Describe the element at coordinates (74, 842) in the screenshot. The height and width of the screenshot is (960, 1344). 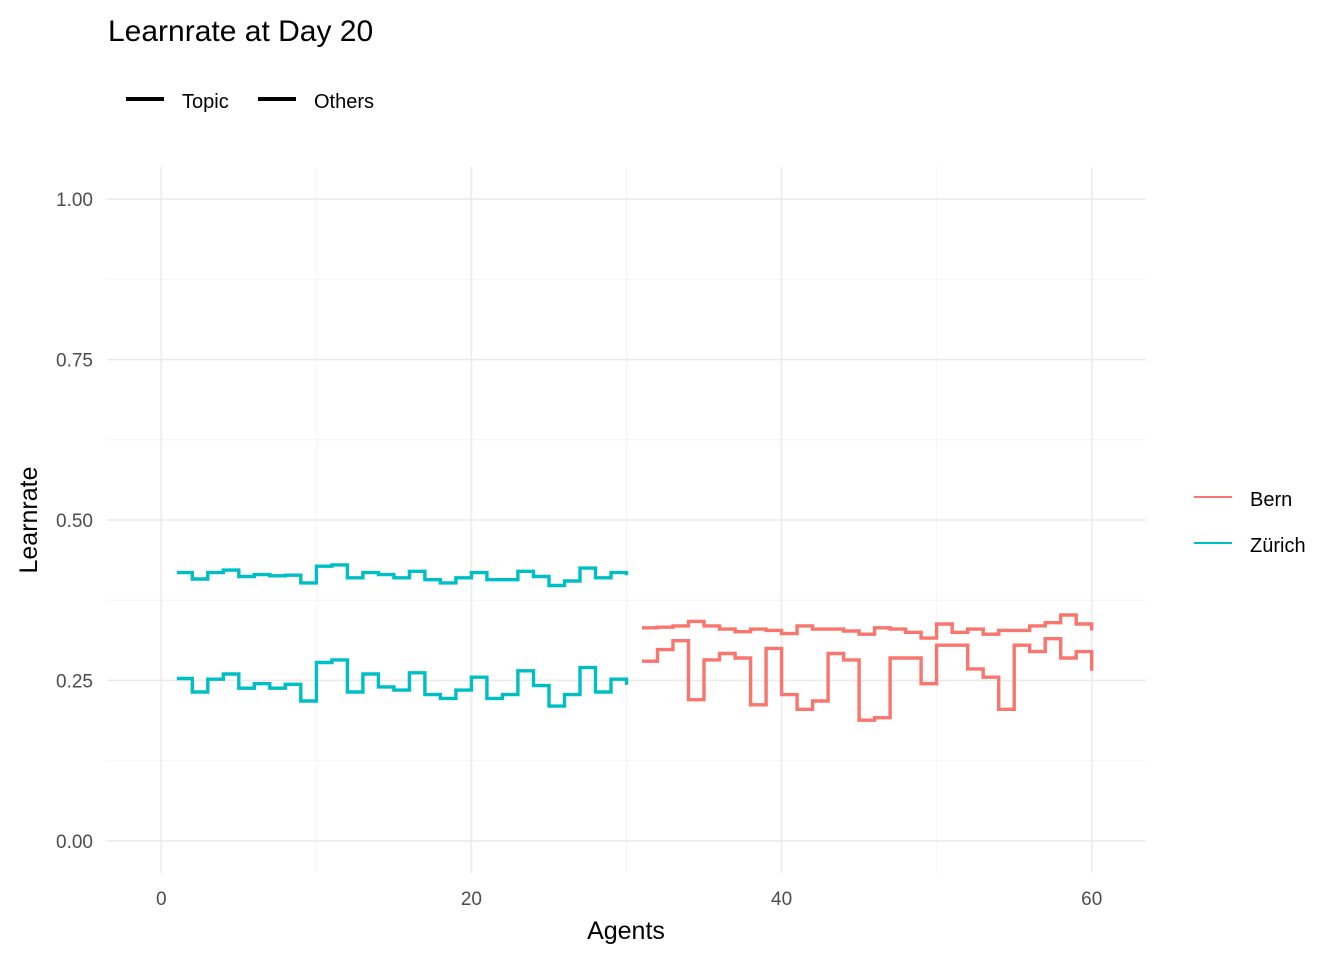
I see `y-tick-label: 0.00` at that location.